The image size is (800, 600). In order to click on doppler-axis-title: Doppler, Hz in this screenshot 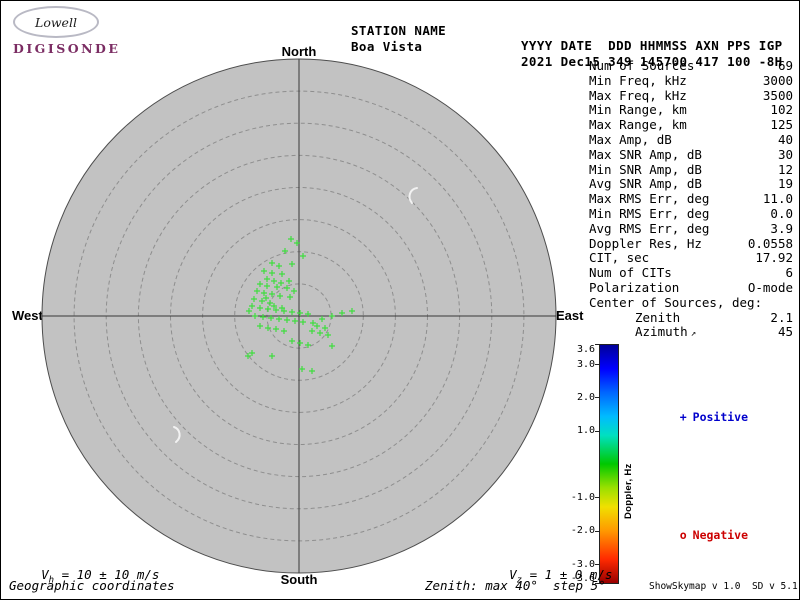, I will do `click(628, 491)`.